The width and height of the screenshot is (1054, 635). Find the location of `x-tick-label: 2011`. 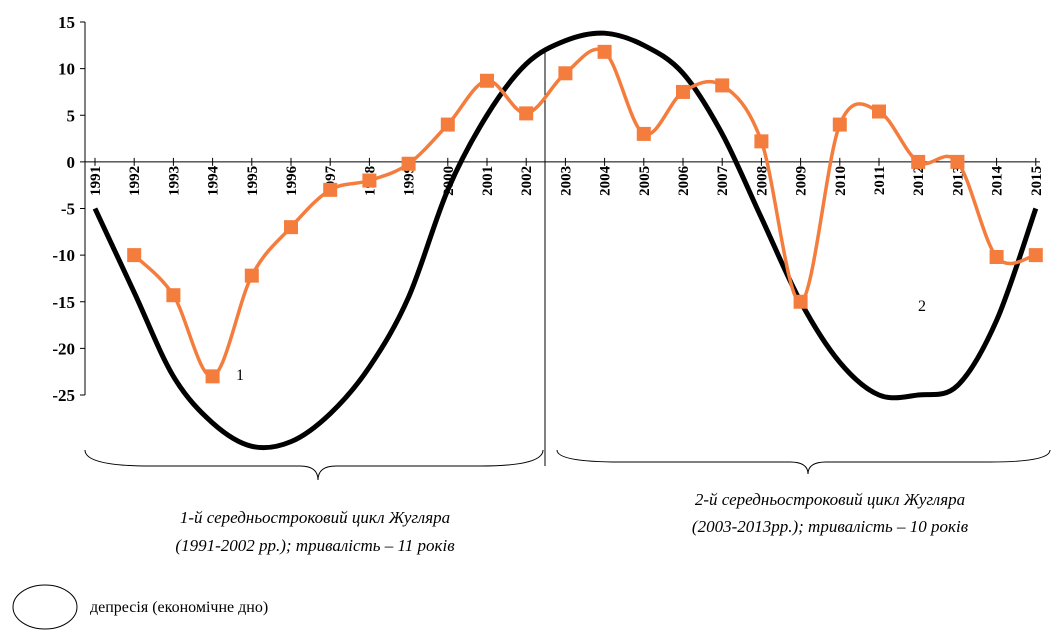

x-tick-label: 2011 is located at coordinates (880, 180).